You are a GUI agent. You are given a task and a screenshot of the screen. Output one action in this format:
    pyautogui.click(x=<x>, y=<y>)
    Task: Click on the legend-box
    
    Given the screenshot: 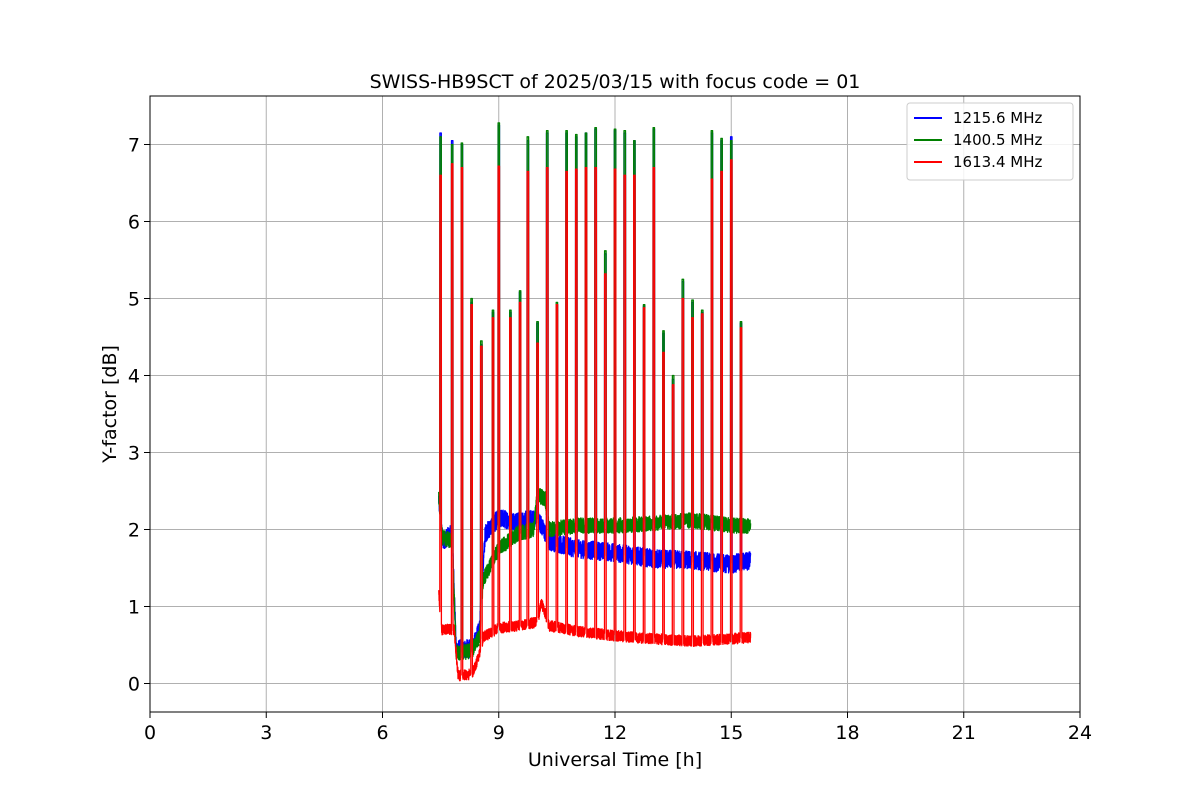 What is the action you would take?
    pyautogui.click(x=990, y=141)
    